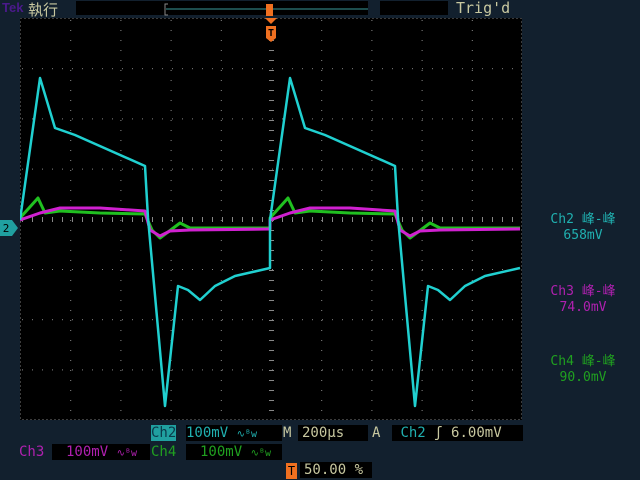  I want to click on ch3-scale: 100mV ∿ᴮw, so click(101, 452).